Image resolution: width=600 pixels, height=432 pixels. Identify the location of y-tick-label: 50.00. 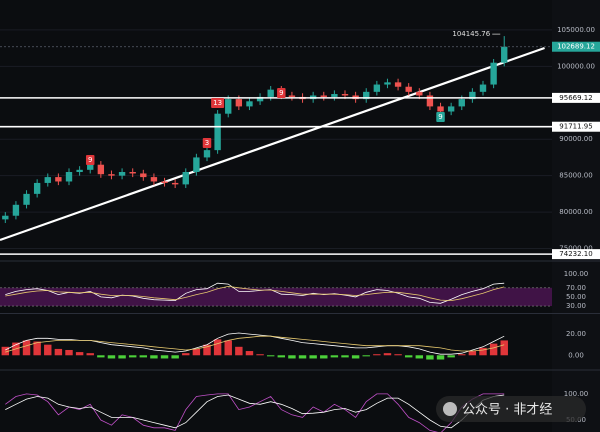
(576, 297).